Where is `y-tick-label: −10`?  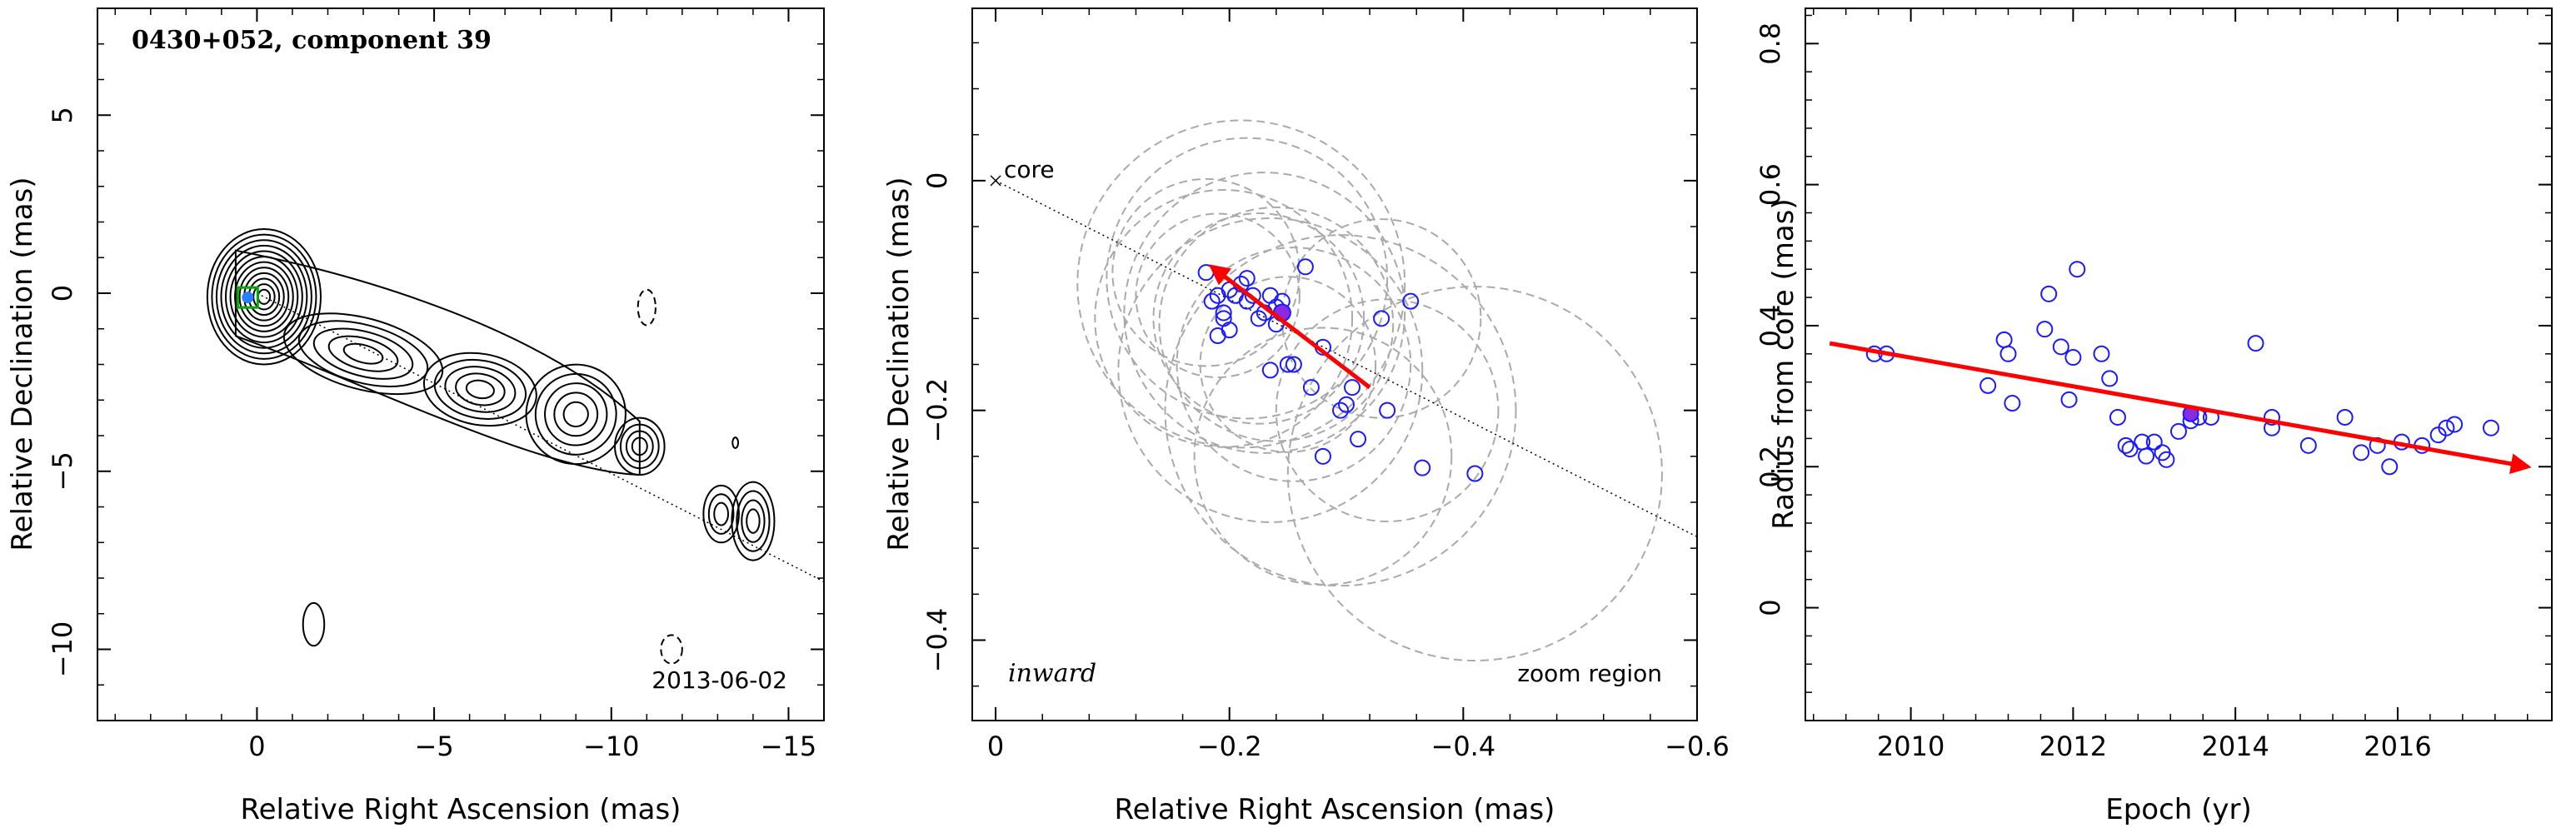 y-tick-label: −10 is located at coordinates (62, 649).